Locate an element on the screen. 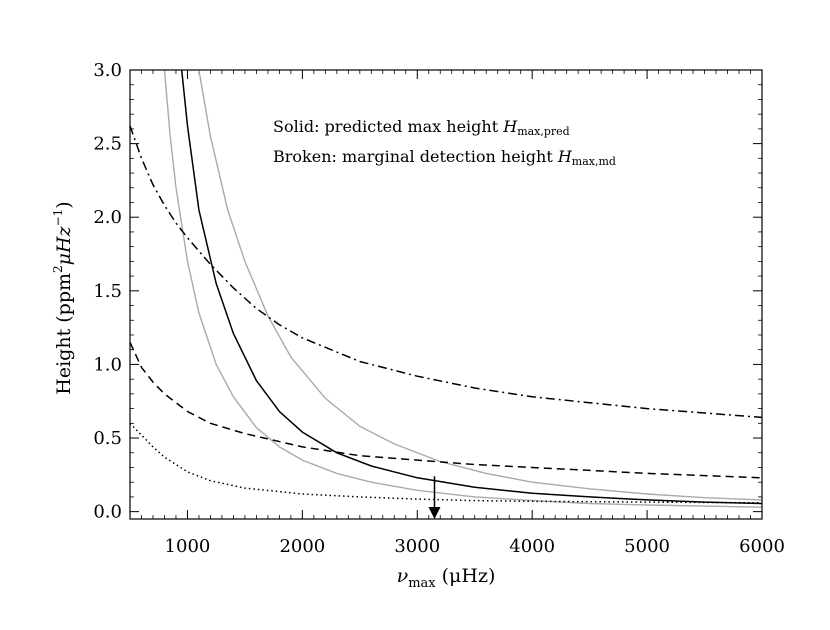 The width and height of the screenshot is (830, 630). y-axis-text: Height (ppm is located at coordinates (64, 334).